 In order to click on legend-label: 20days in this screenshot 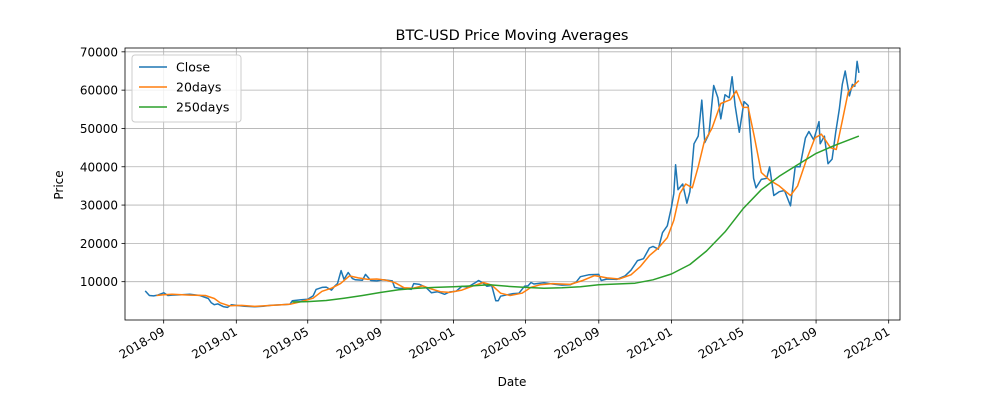, I will do `click(198, 87)`.